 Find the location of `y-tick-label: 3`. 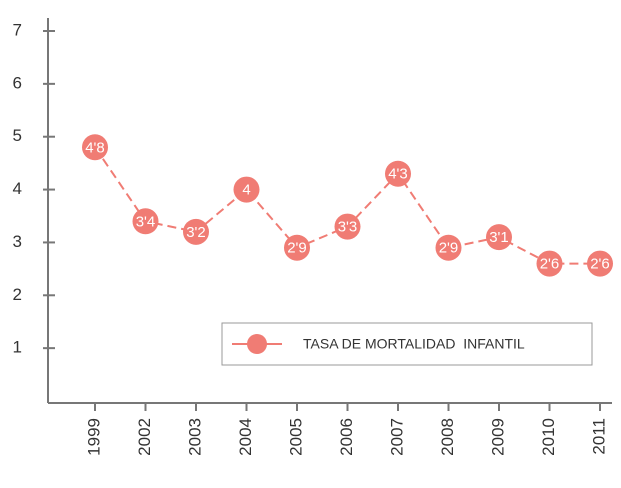

y-tick-label: 3 is located at coordinates (17, 241).